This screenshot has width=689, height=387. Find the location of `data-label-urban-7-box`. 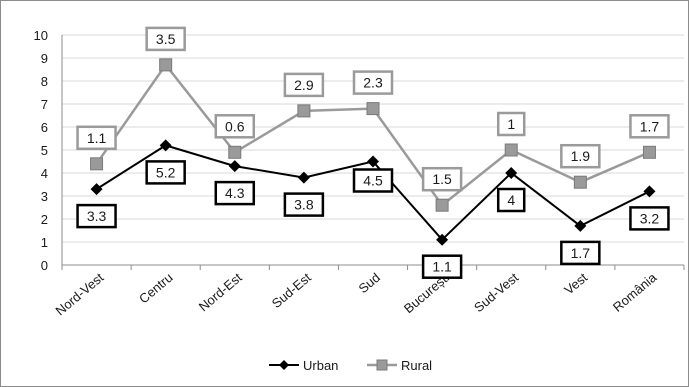

data-label-urban-7-box is located at coordinates (580, 253).